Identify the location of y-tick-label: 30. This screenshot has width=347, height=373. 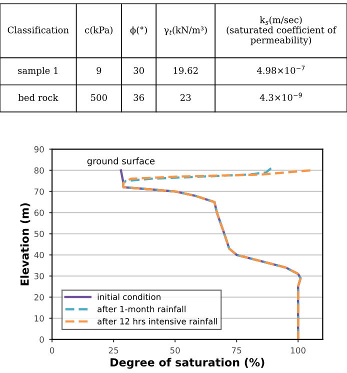
(39, 276).